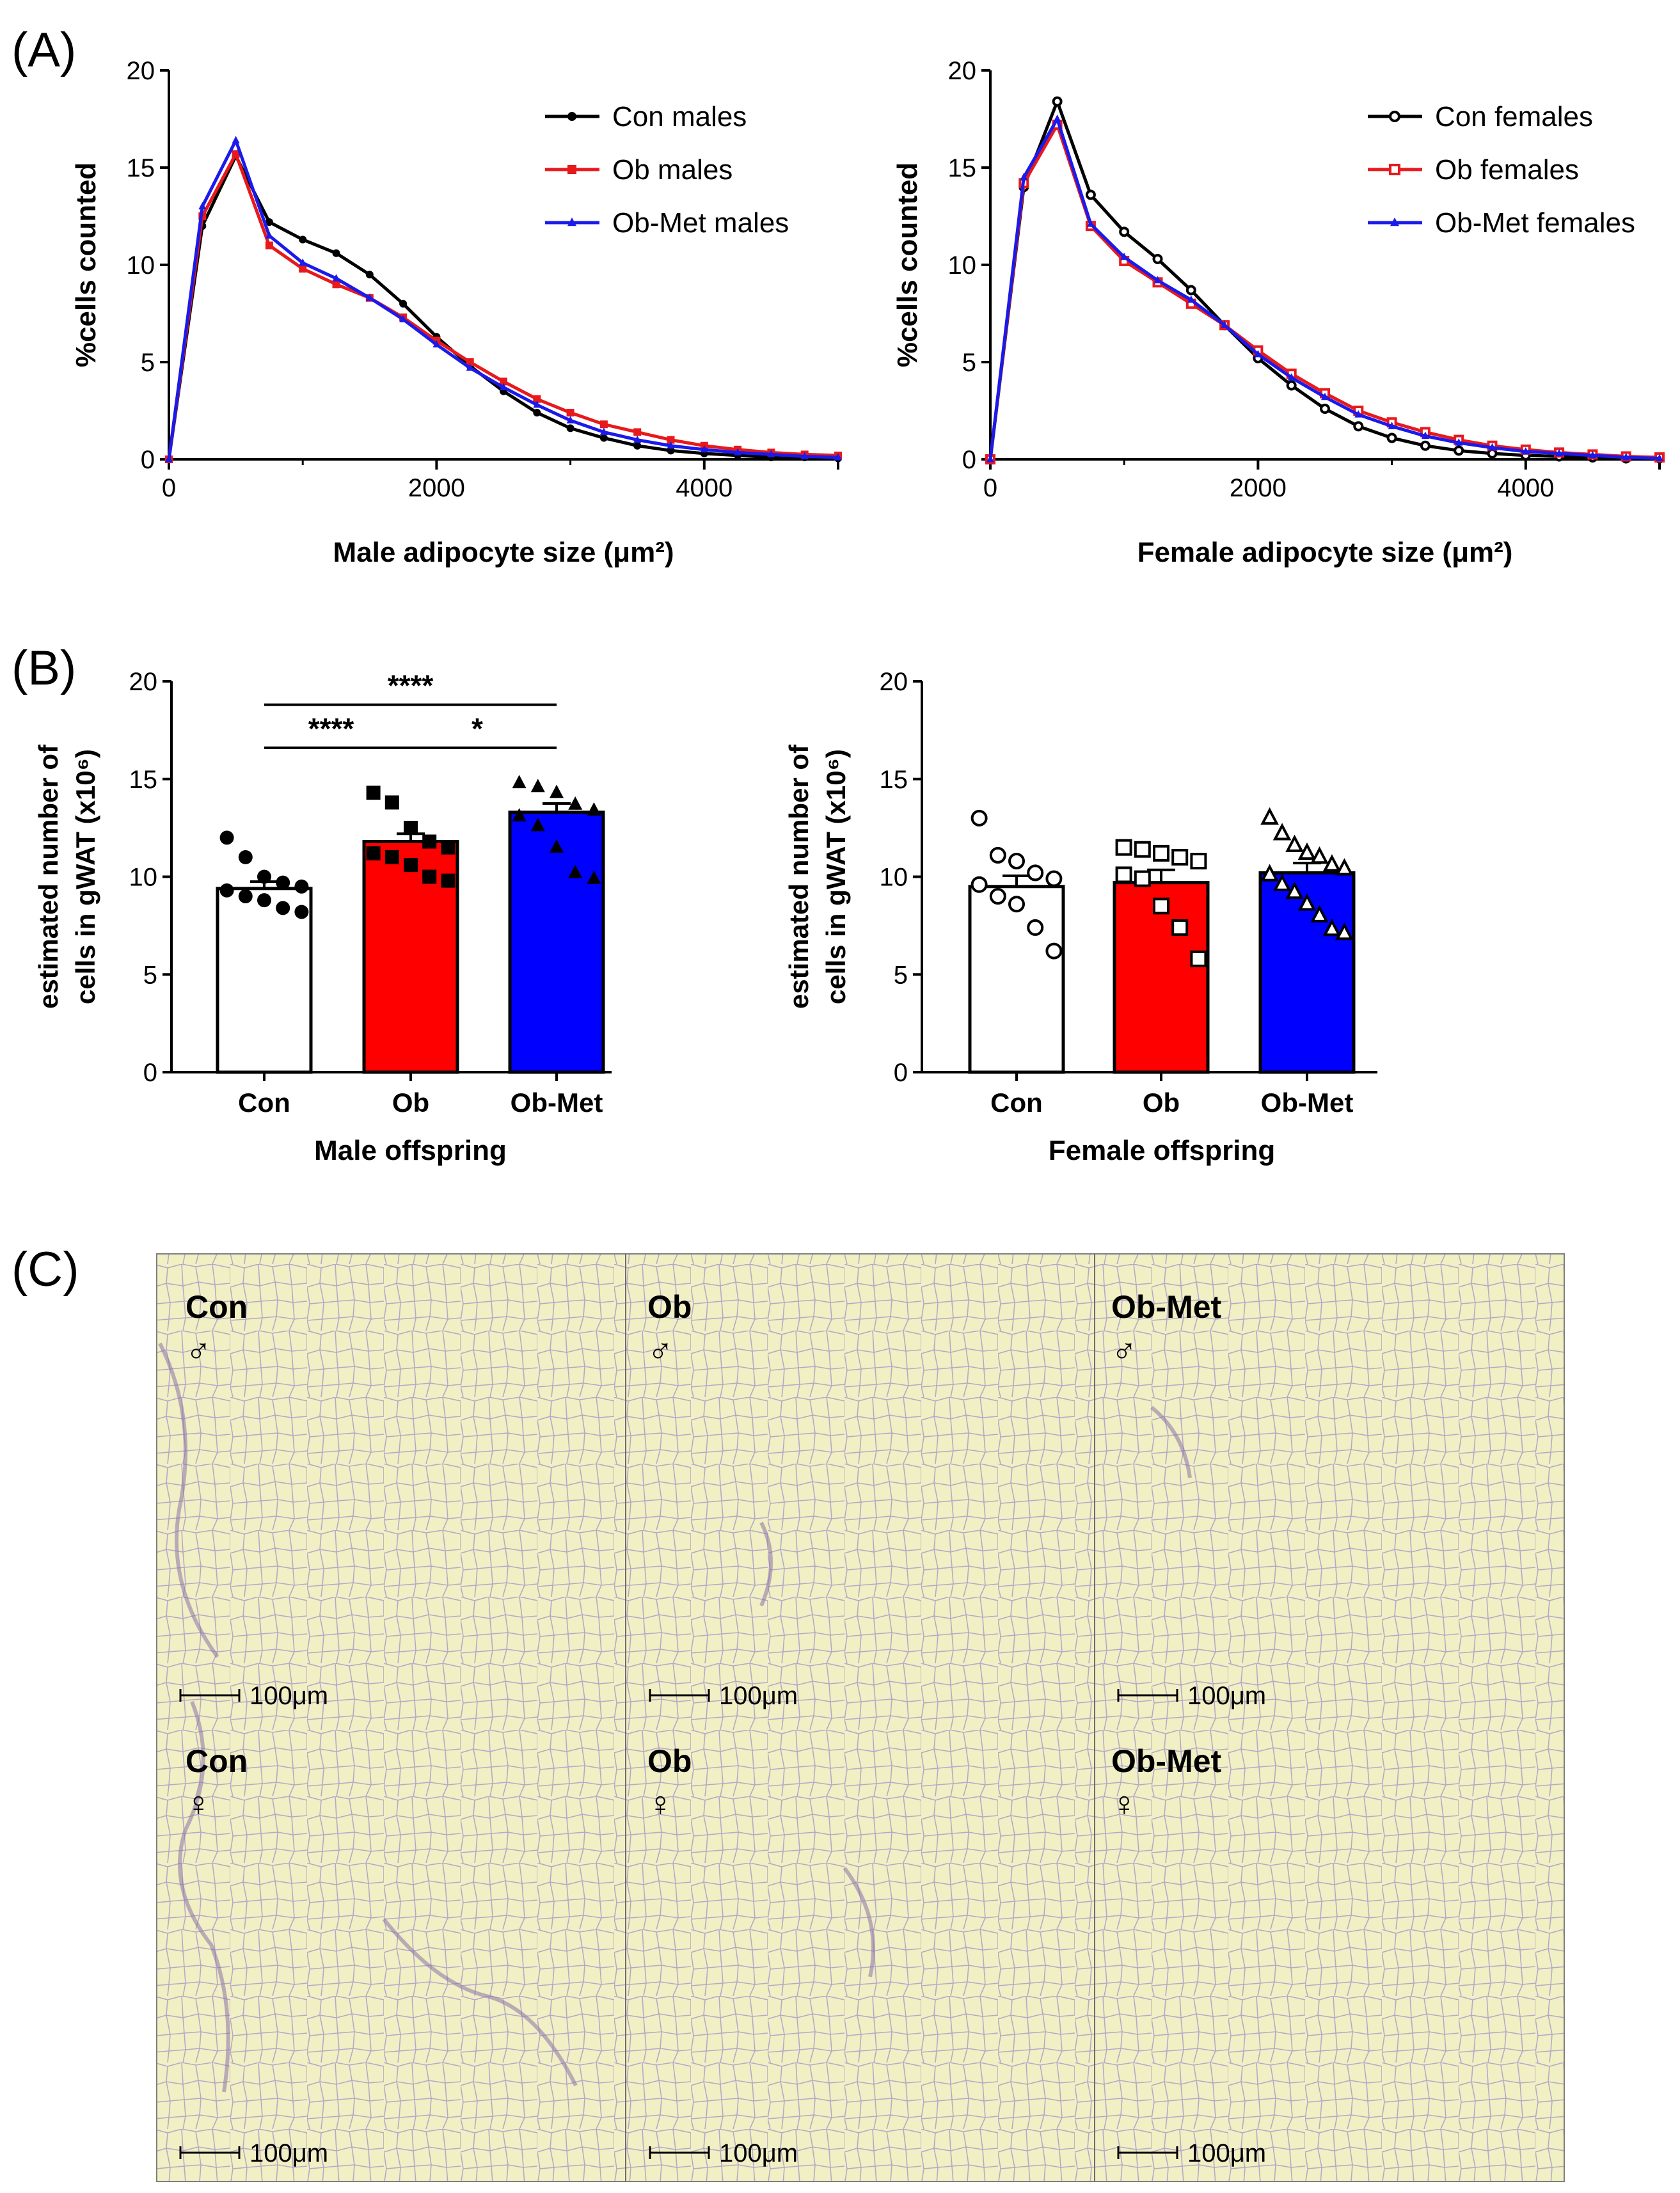 Image resolution: width=1680 pixels, height=2193 pixels. Describe the element at coordinates (1507, 170) in the screenshot. I see `legend-label: Ob females` at that location.